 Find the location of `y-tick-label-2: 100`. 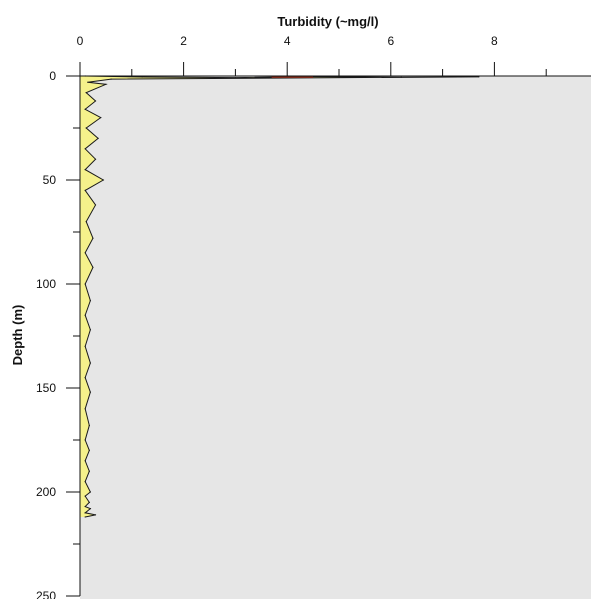

y-tick-label-2: 100 is located at coordinates (46, 284).